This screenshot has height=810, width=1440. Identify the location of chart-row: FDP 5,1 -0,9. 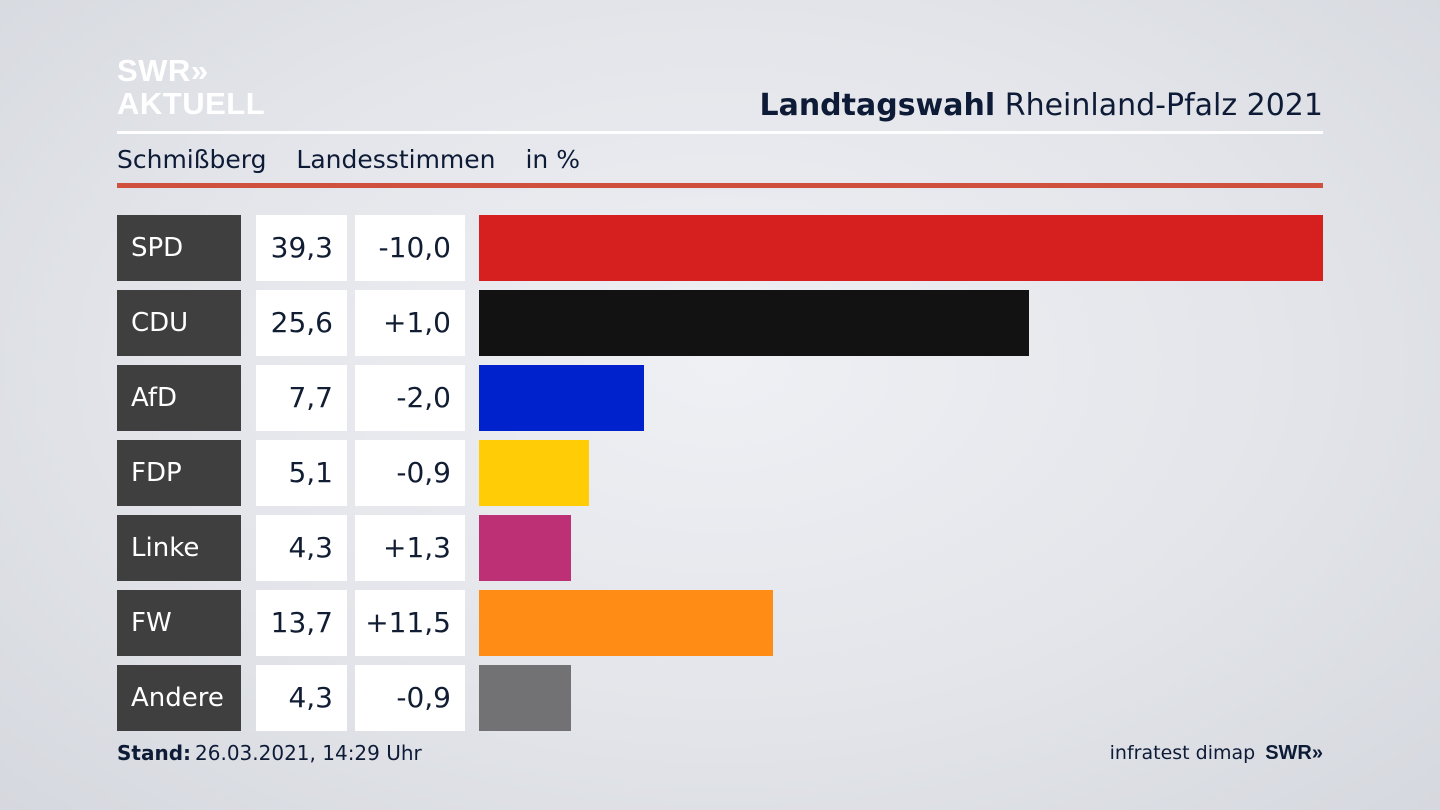
(720, 473).